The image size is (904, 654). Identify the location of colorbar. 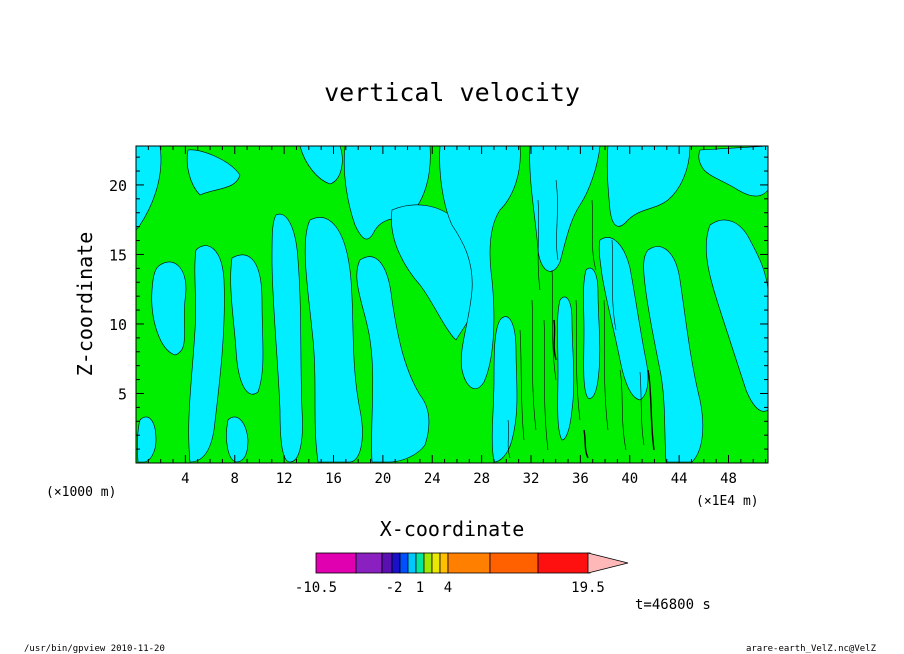
(472, 563).